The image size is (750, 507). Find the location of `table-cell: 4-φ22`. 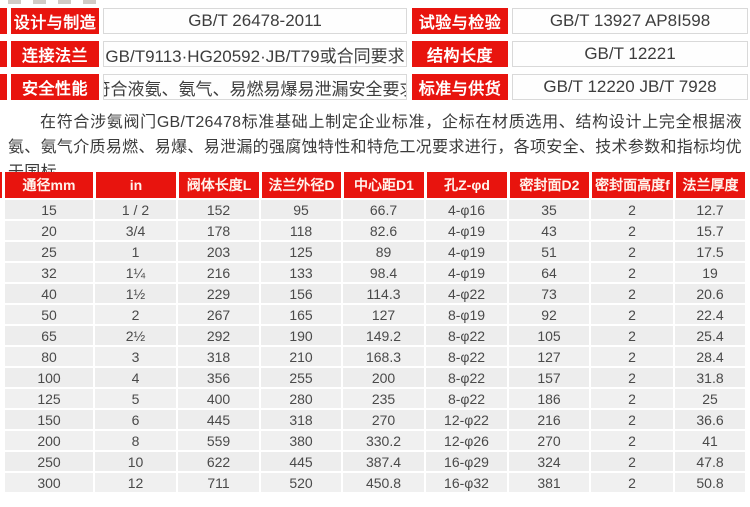

table-cell: 4-φ22 is located at coordinates (465, 293).